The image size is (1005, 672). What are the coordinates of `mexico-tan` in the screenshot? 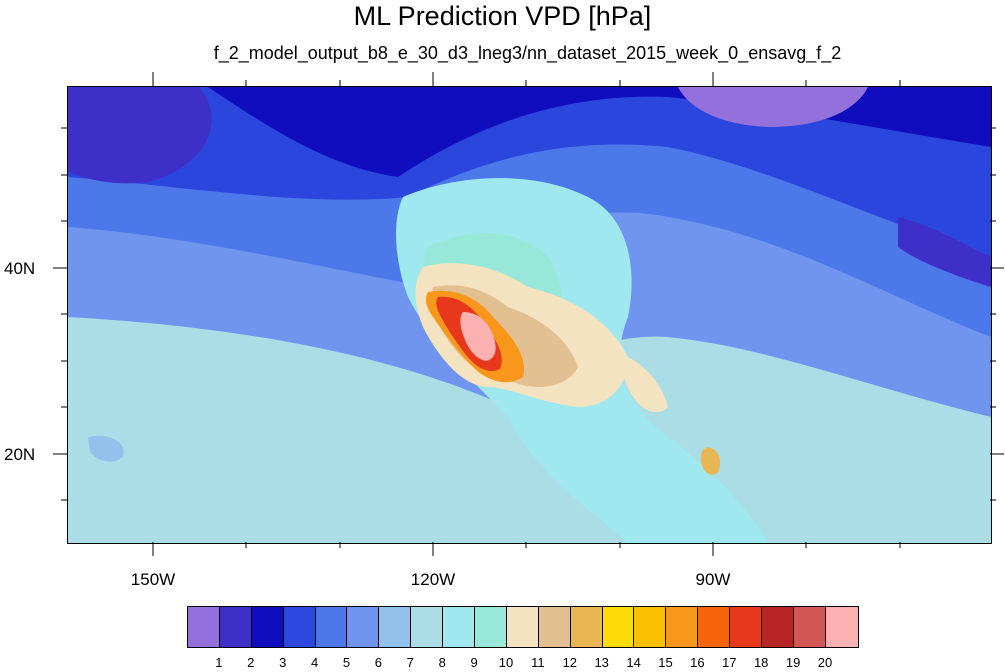 It's located at (645, 385).